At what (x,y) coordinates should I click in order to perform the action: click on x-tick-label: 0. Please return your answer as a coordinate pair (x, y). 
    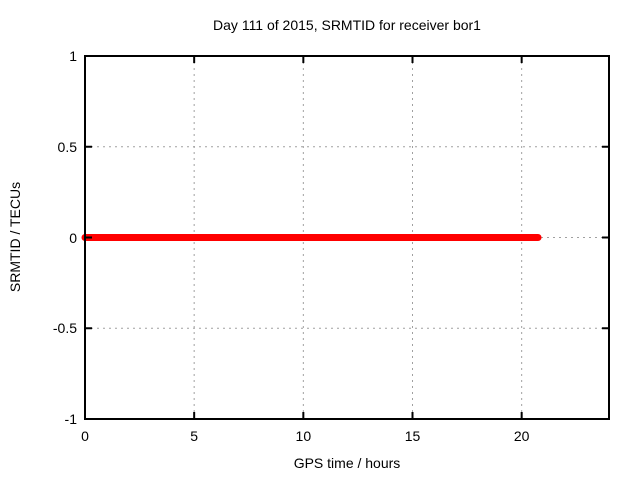
    Looking at the image, I should click on (85, 436).